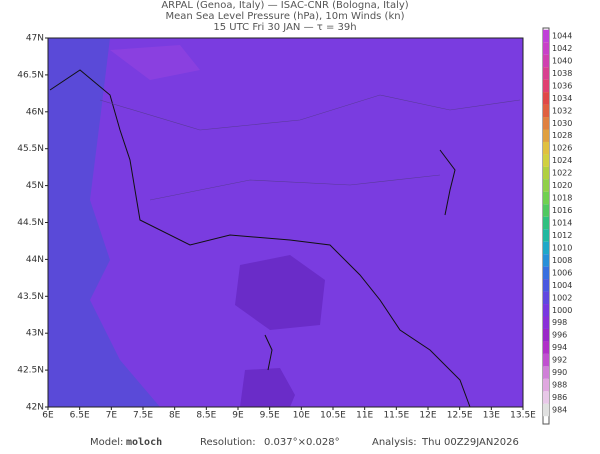  I want to click on colorbar-label: 1006, so click(562, 272).